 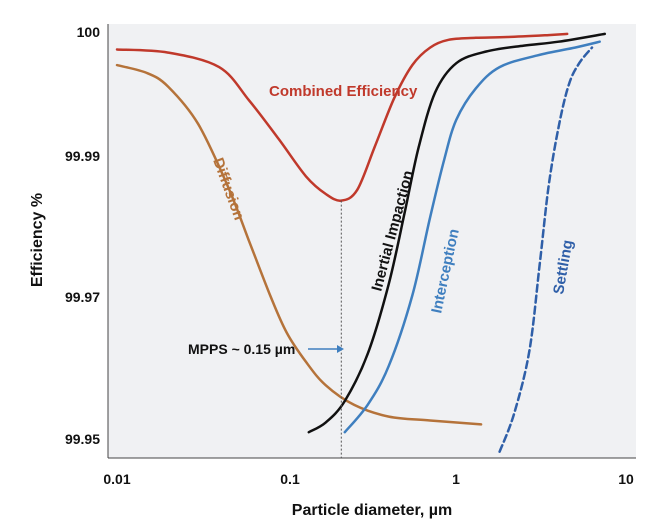 I want to click on y-tick-label: 99.97, so click(x=82, y=297).